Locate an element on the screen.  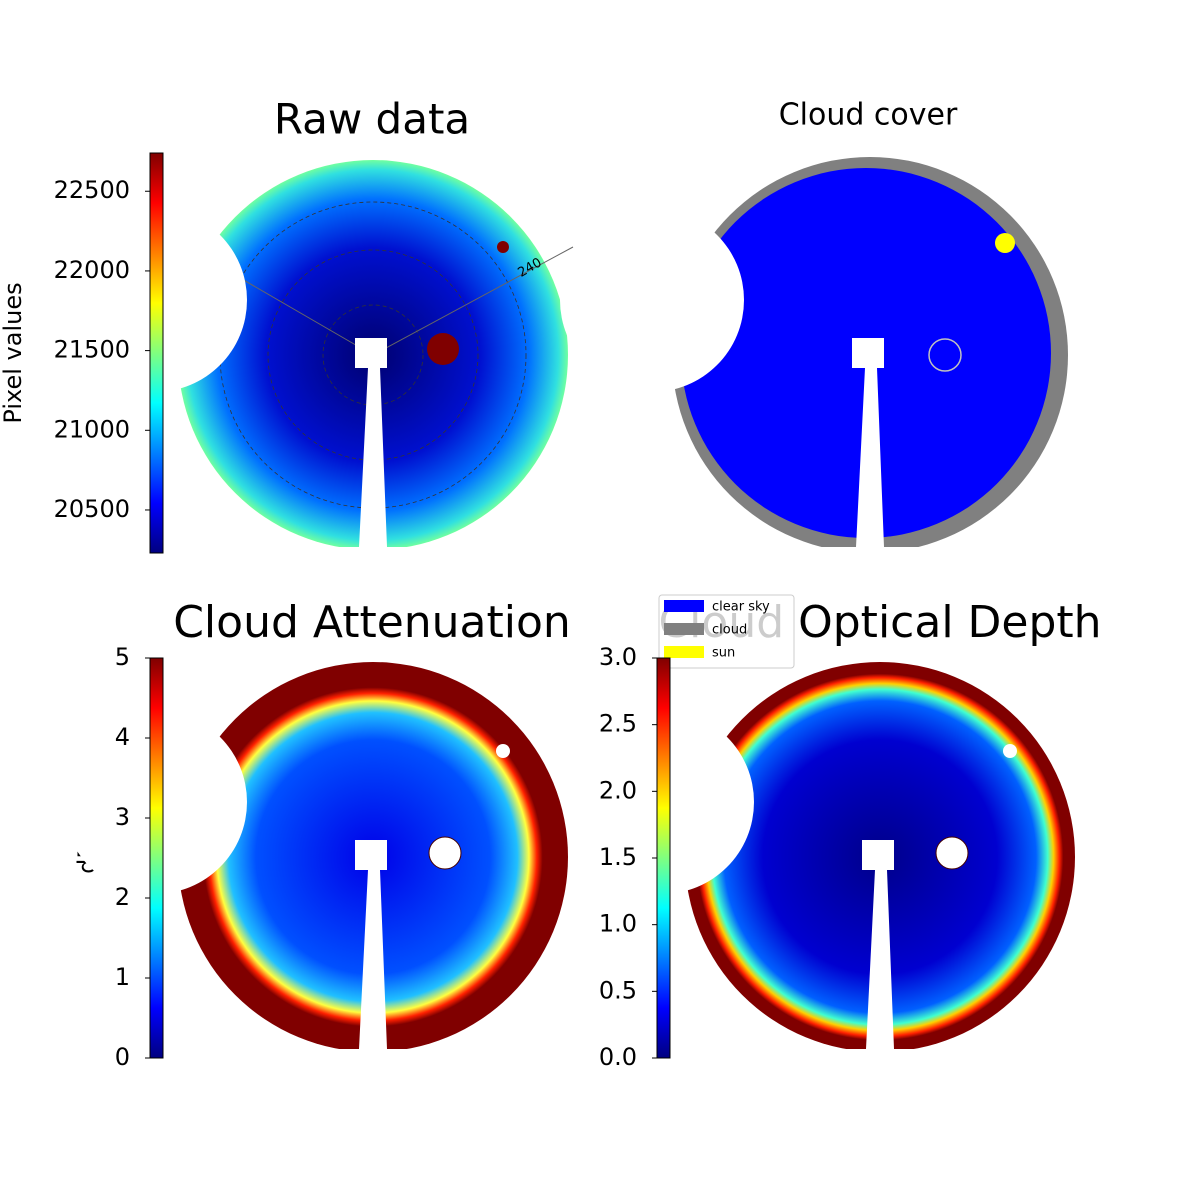
sky-image: 120240 is located at coordinates (328, 363).